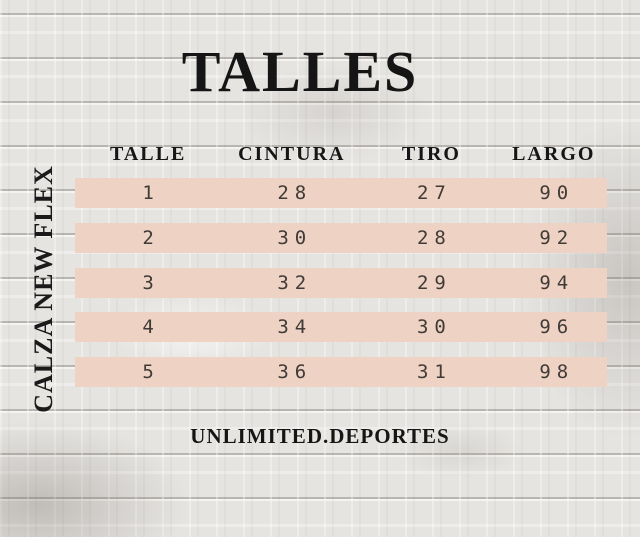 The image size is (640, 537). What do you see at coordinates (43, 289) in the screenshot?
I see `product-name-vertical-label: CALZA NEW FLEX` at bounding box center [43, 289].